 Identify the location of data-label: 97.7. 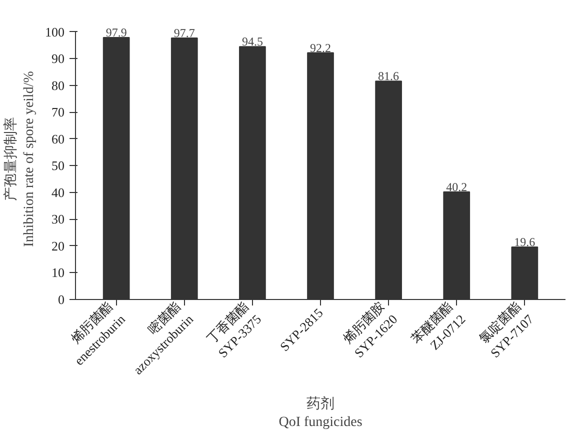
(184, 33).